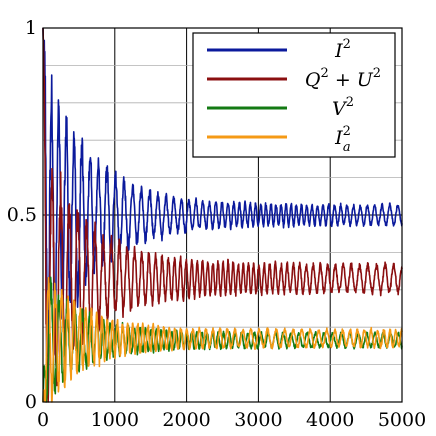 This screenshot has width=436, height=436. What do you see at coordinates (31, 28) in the screenshot?
I see `y-tick-label: 1` at bounding box center [31, 28].